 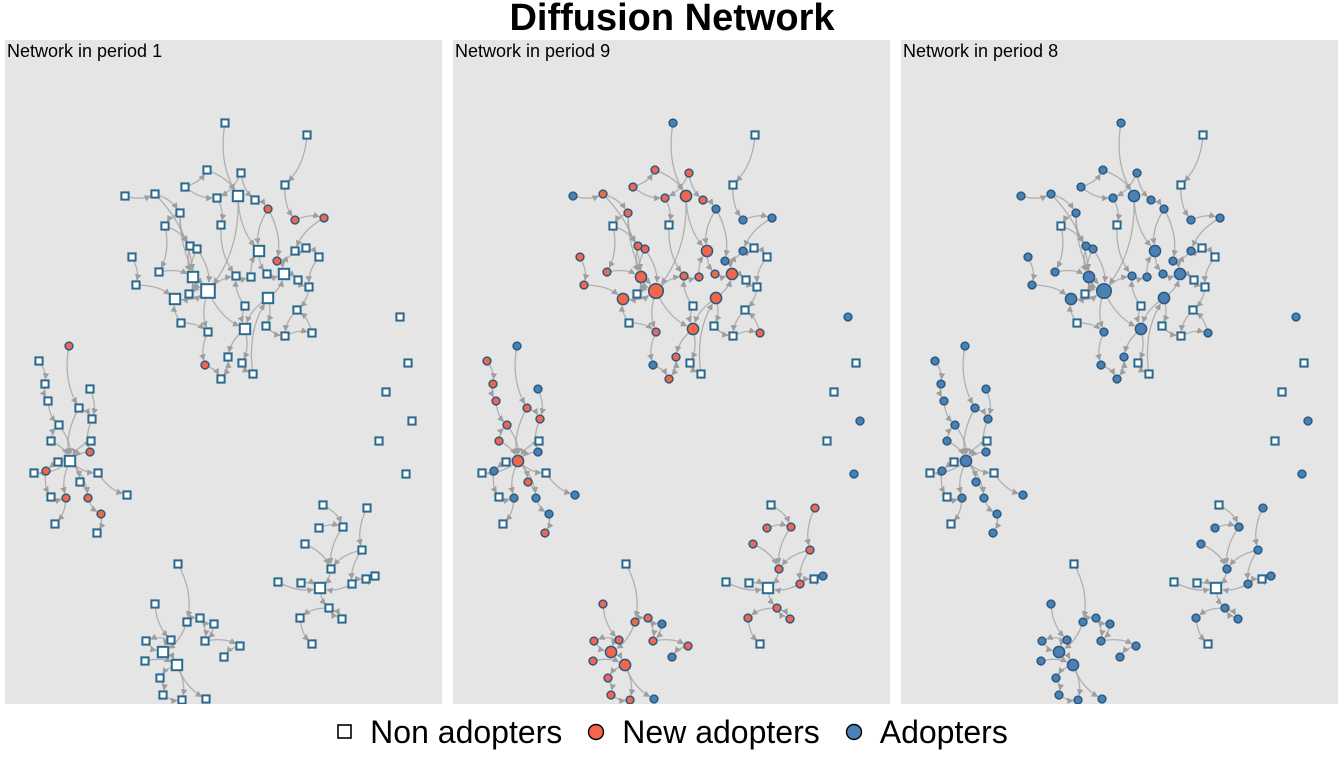 I want to click on square-icon, so click(x=344, y=731).